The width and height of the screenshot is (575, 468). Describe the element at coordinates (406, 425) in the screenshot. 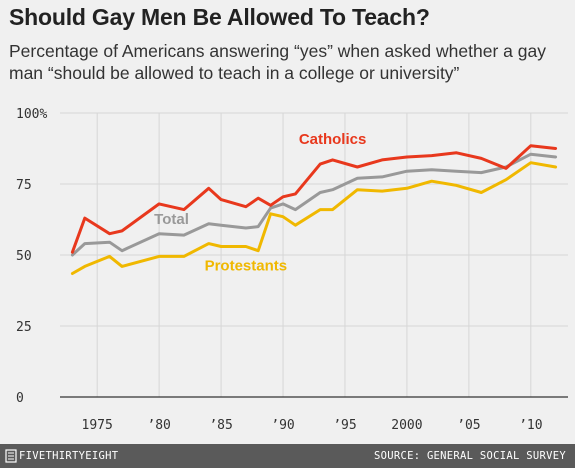

I see `x-tick-label: 2000` at that location.